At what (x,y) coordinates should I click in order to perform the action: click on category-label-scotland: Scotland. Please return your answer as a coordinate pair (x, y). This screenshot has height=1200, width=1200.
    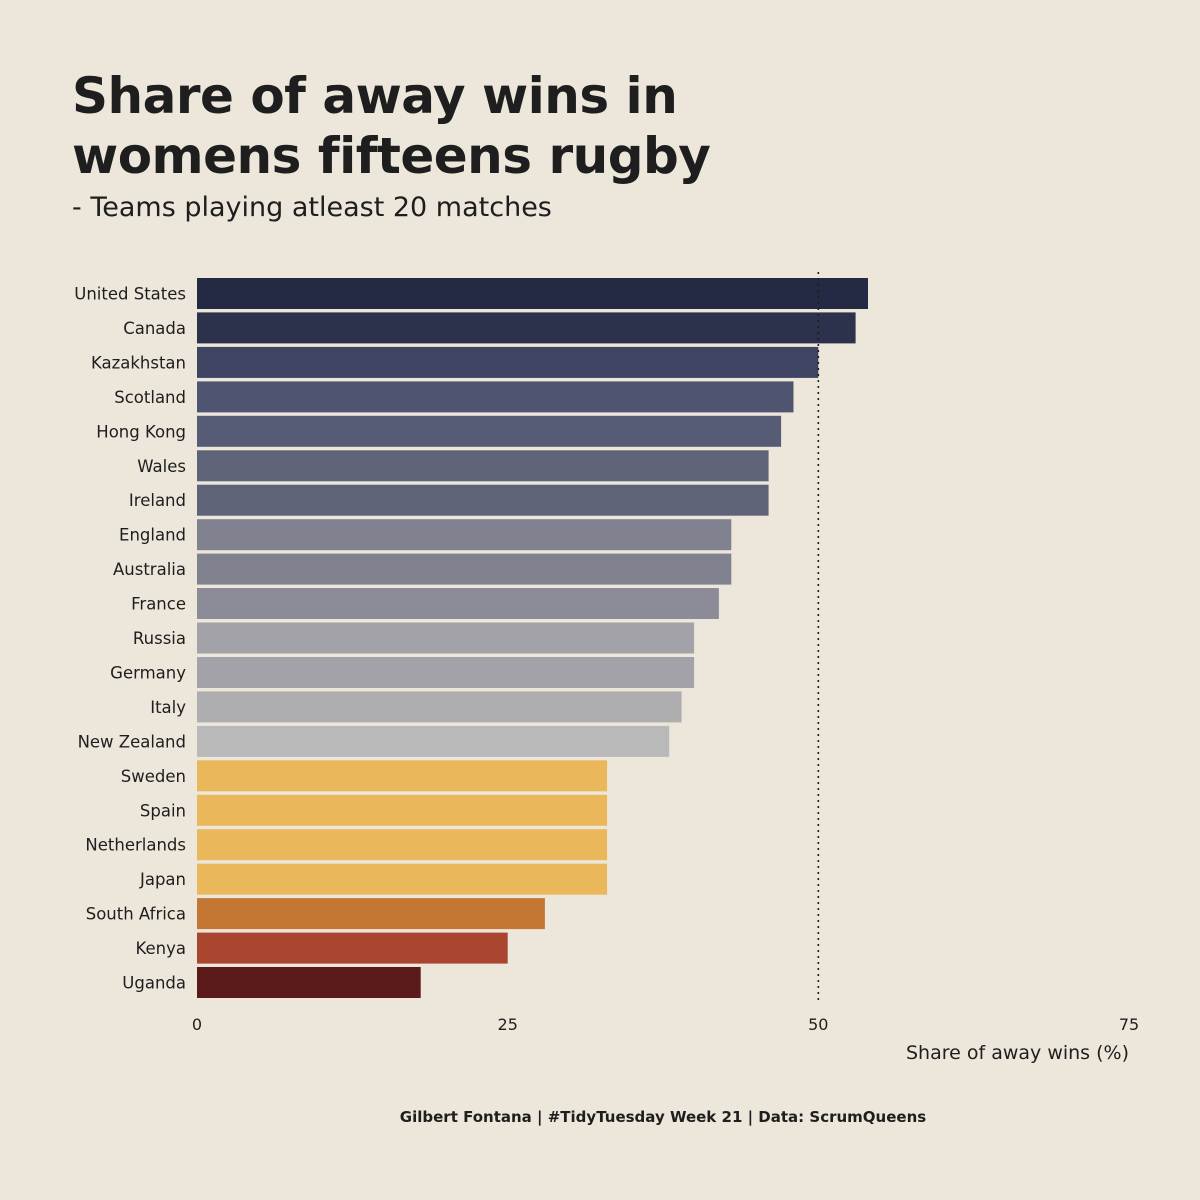
    Looking at the image, I should click on (150, 397).